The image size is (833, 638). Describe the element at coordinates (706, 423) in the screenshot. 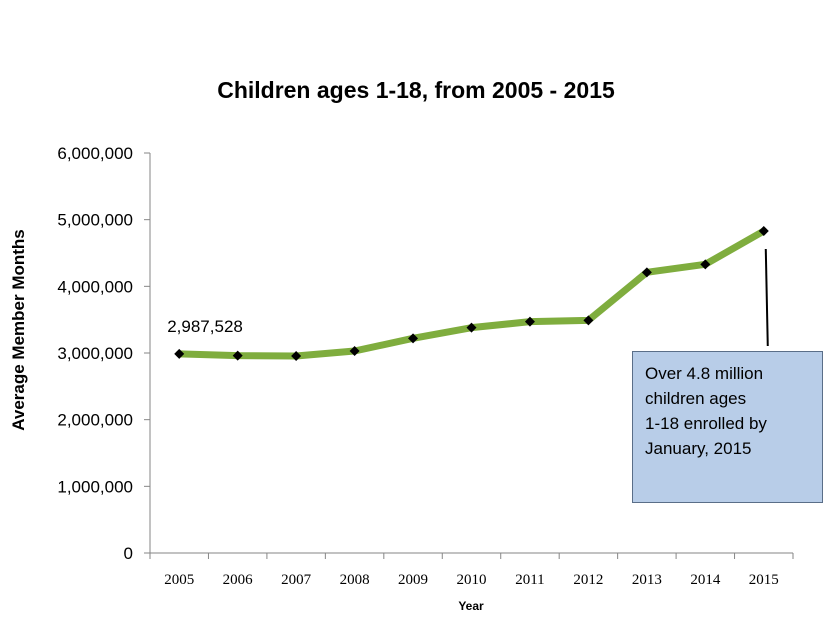

I see `callout-line-3: 1-18 enrolled by` at that location.